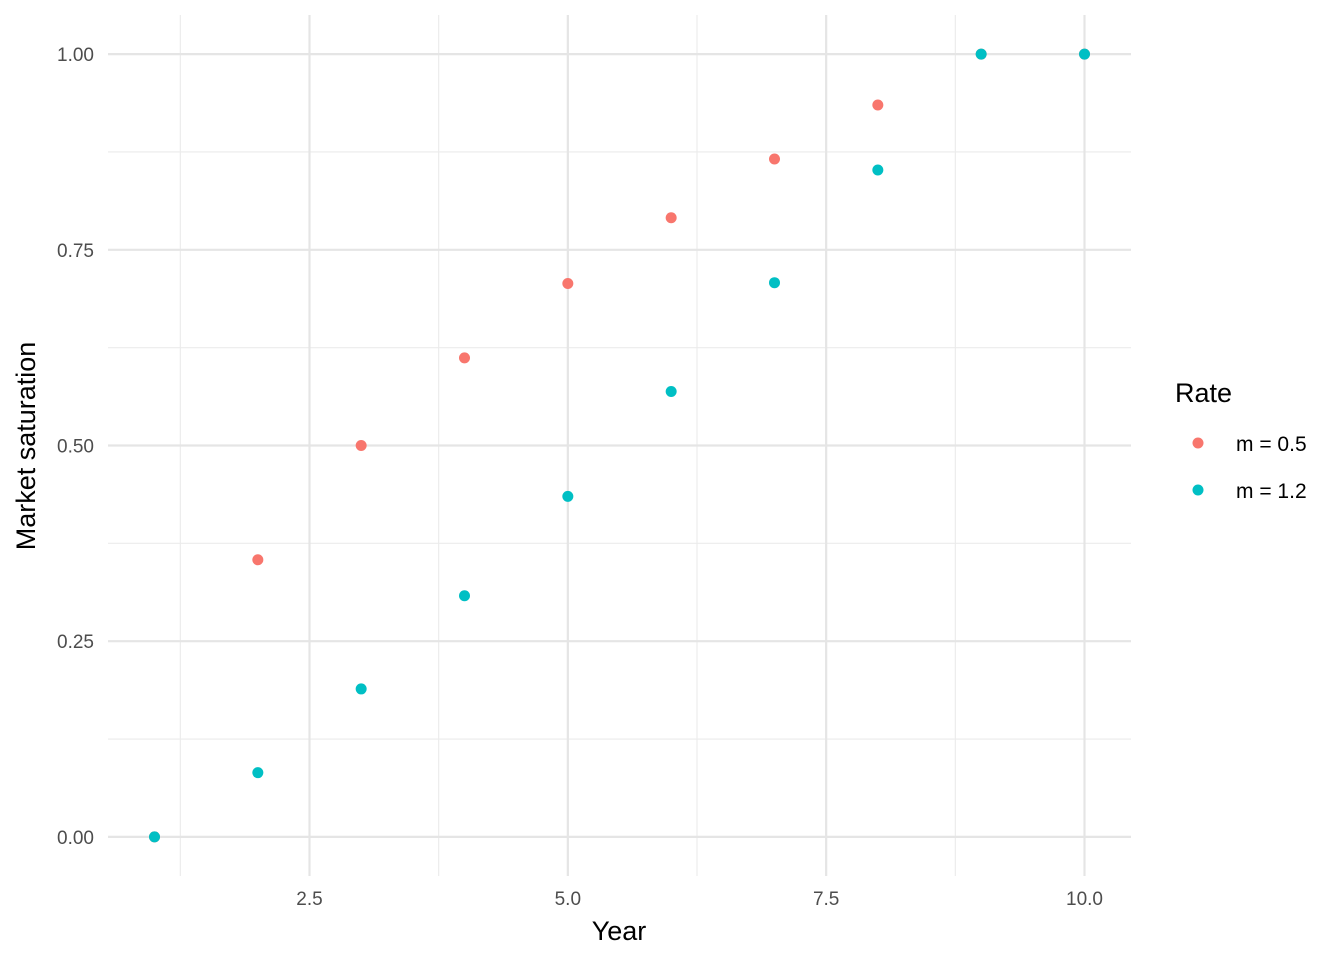 This screenshot has height=965, width=1344. I want to click on x-axis-label: Year, so click(619, 931).